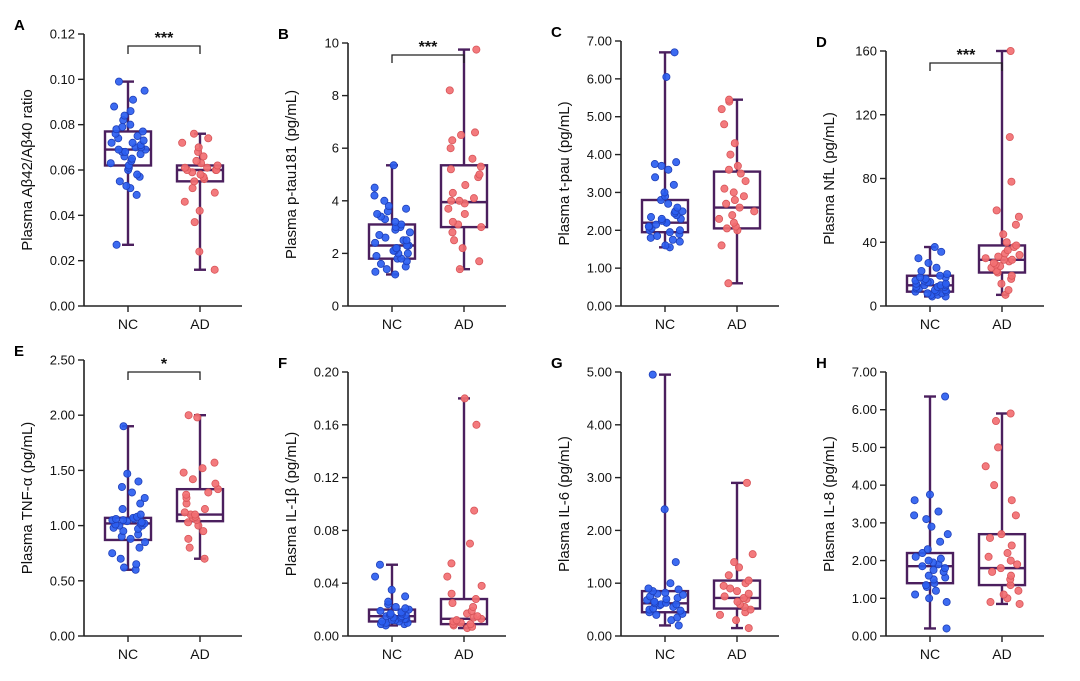  What do you see at coordinates (164, 364) in the screenshot?
I see `significance-label: *` at bounding box center [164, 364].